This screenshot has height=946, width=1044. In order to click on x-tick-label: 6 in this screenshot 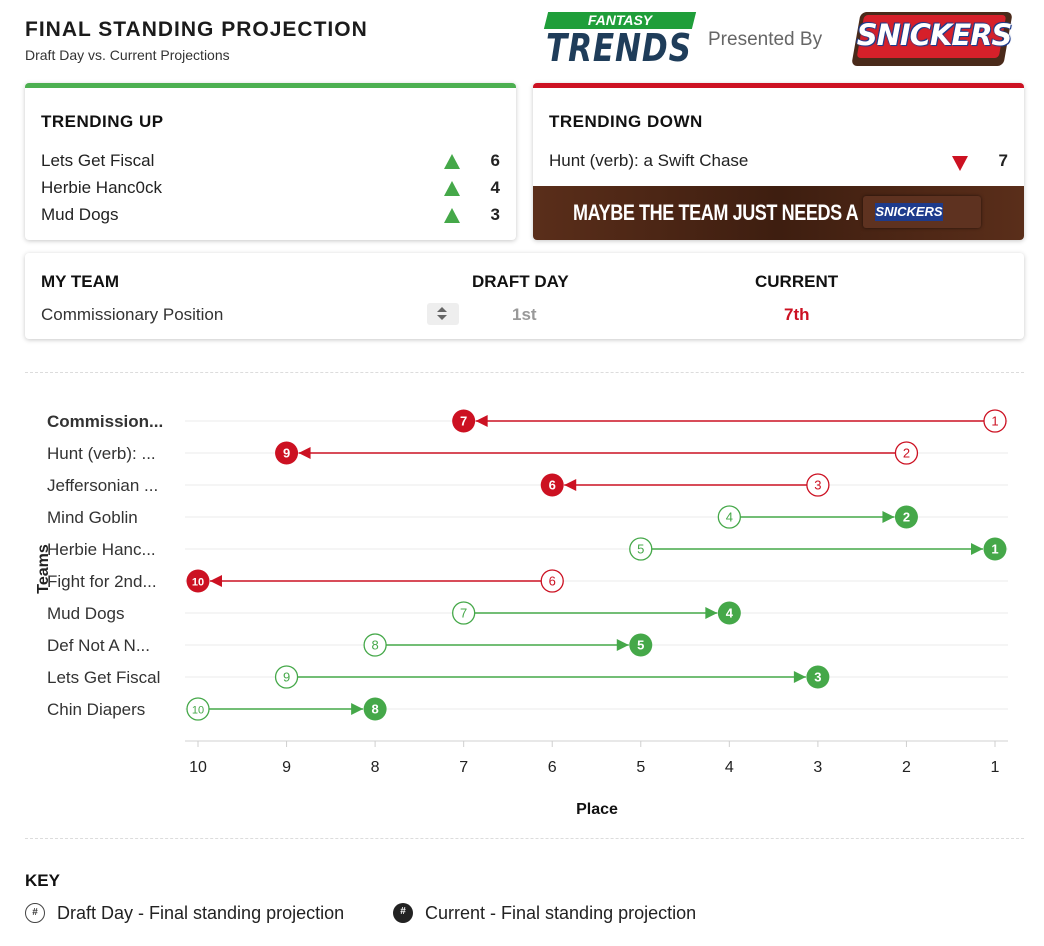, I will do `click(552, 767)`.